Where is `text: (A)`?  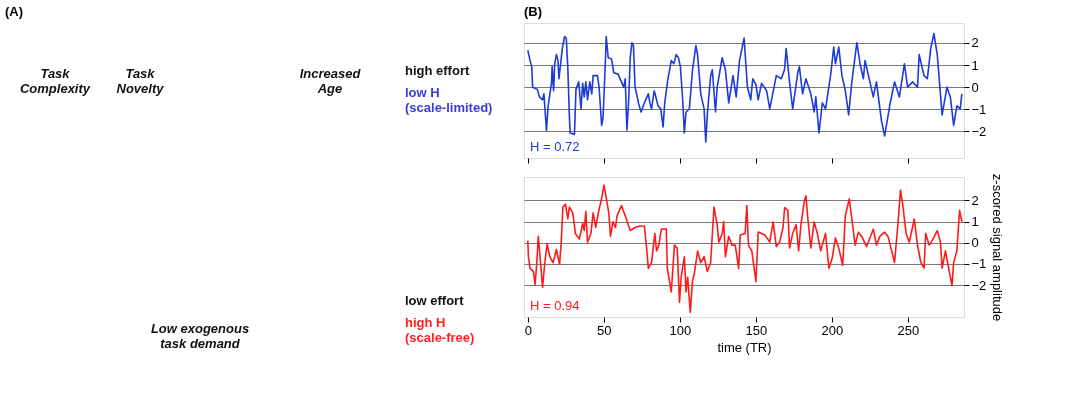 text: (A) is located at coordinates (14, 11).